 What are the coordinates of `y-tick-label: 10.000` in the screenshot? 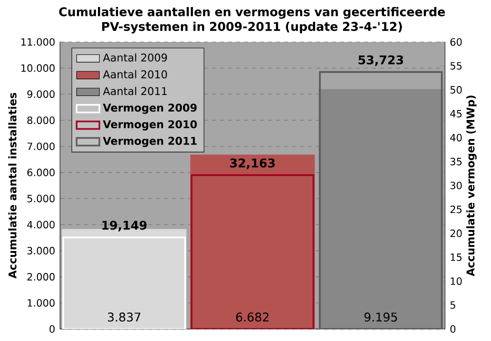 It's located at (38, 68).